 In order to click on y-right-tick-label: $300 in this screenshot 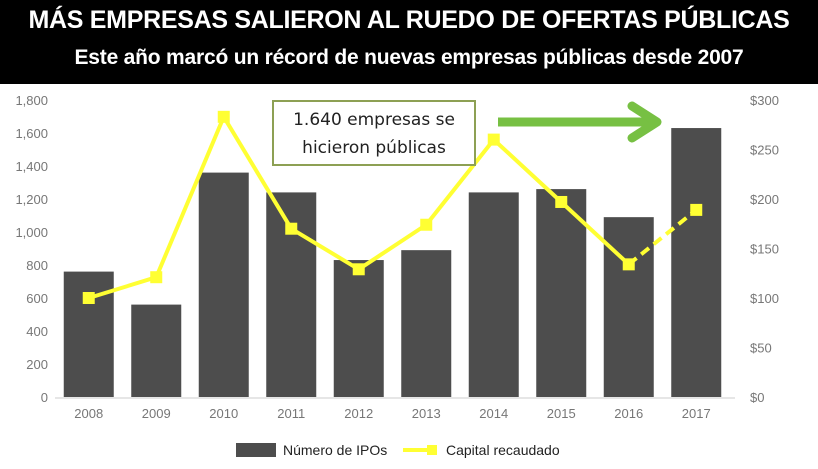, I will do `click(764, 100)`.